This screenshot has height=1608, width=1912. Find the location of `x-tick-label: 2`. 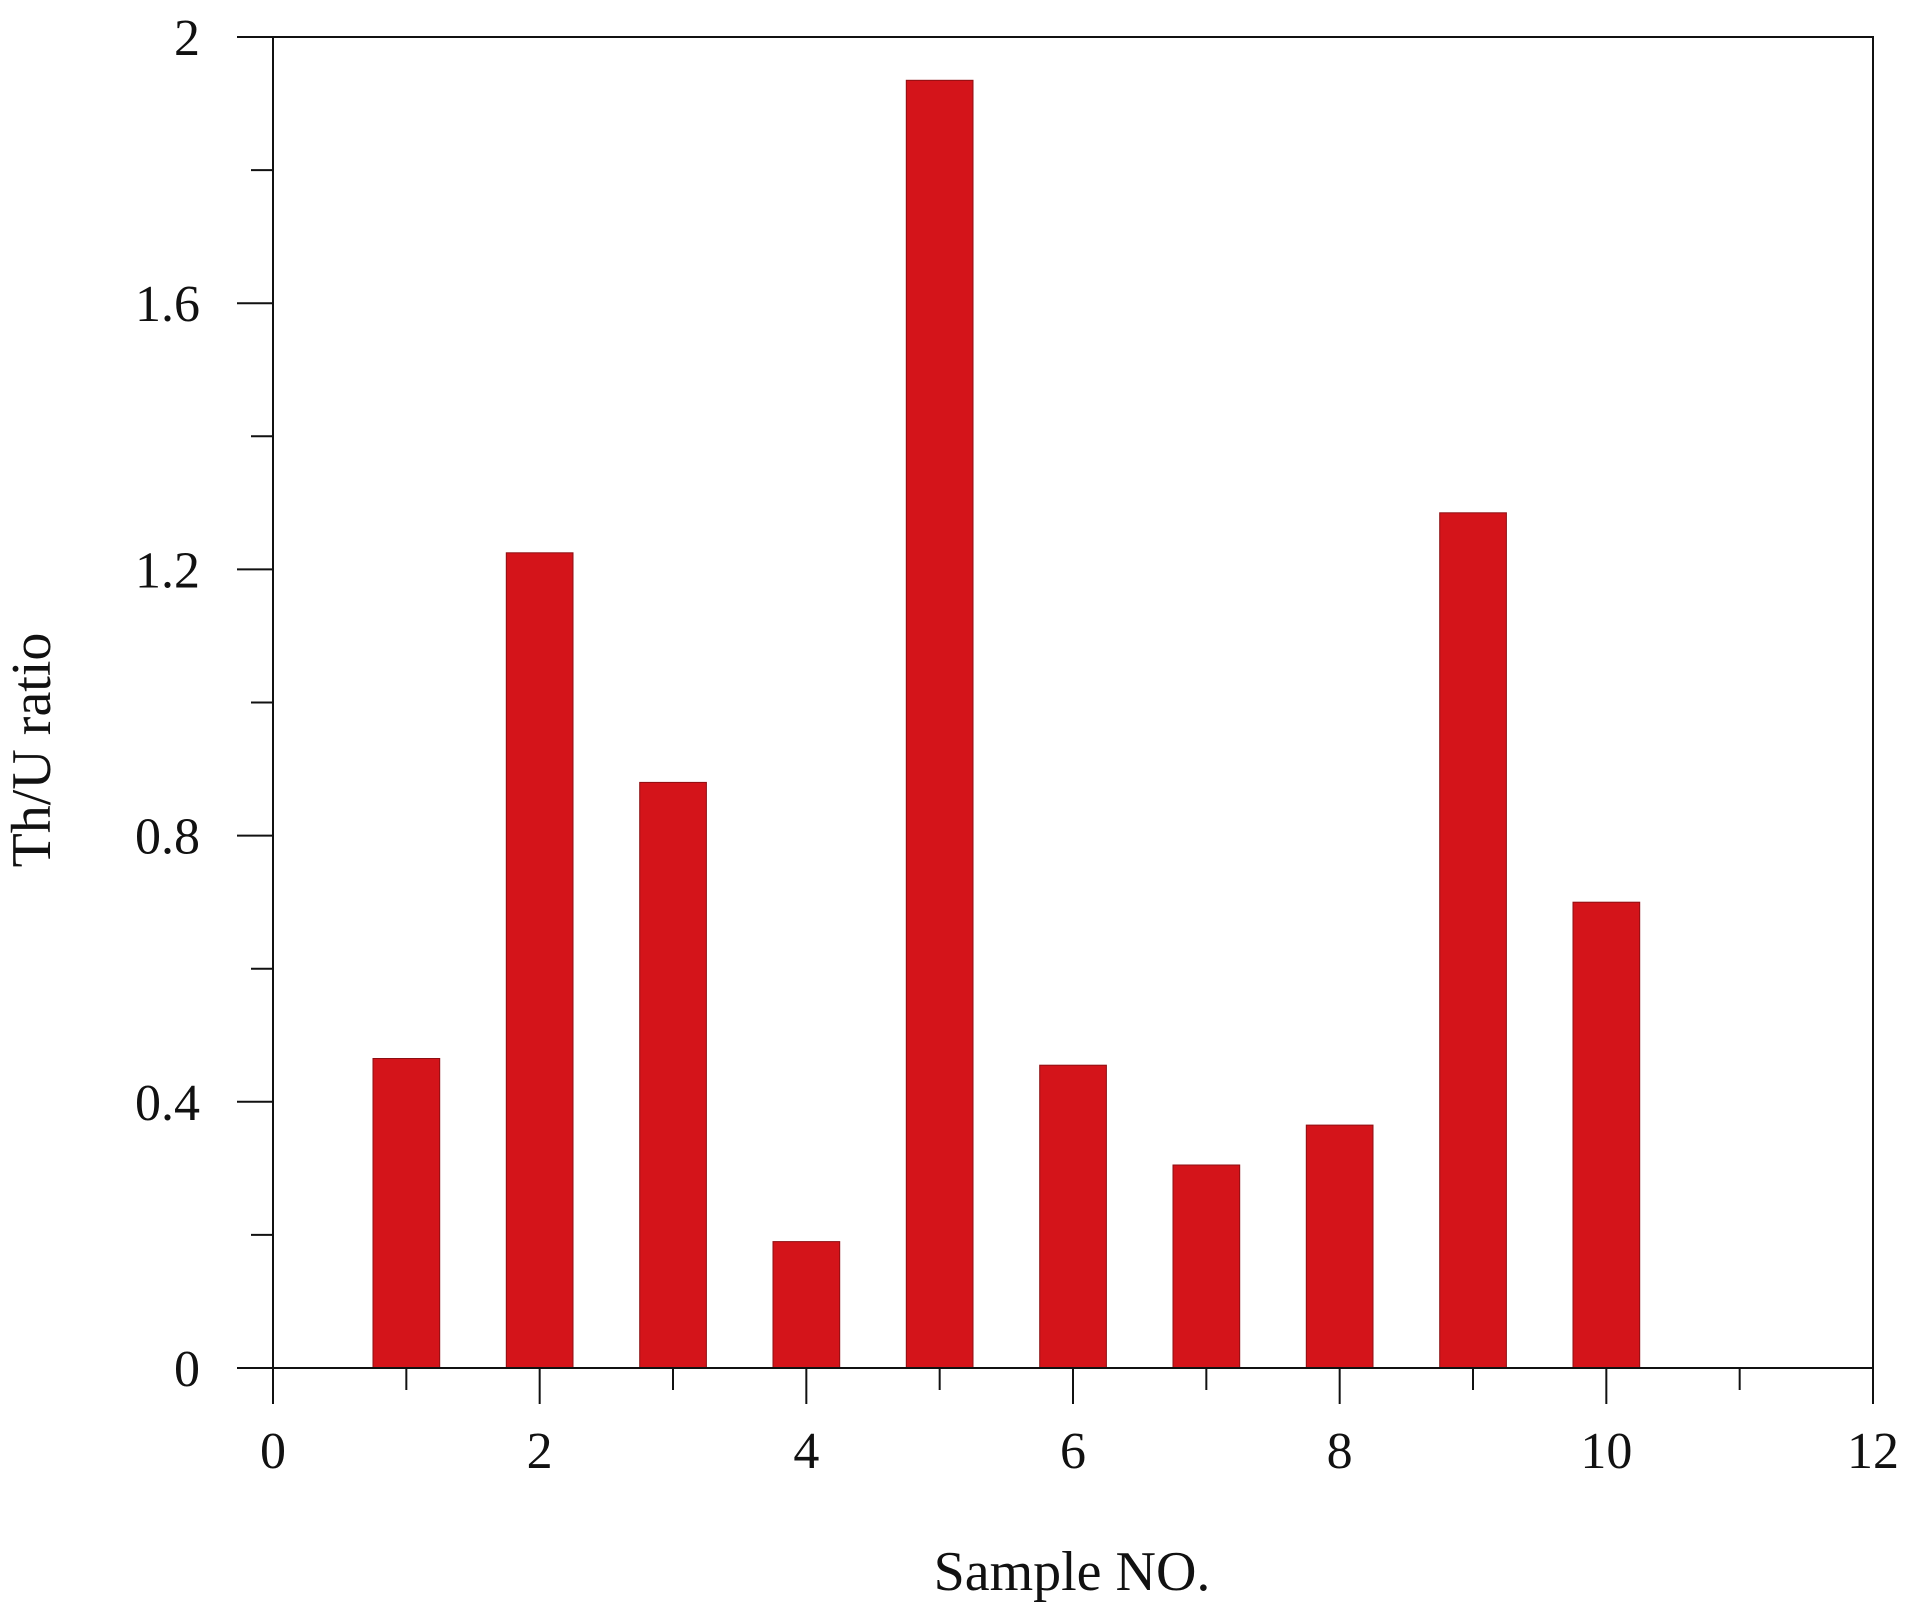

x-tick-label: 2 is located at coordinates (540, 1451).